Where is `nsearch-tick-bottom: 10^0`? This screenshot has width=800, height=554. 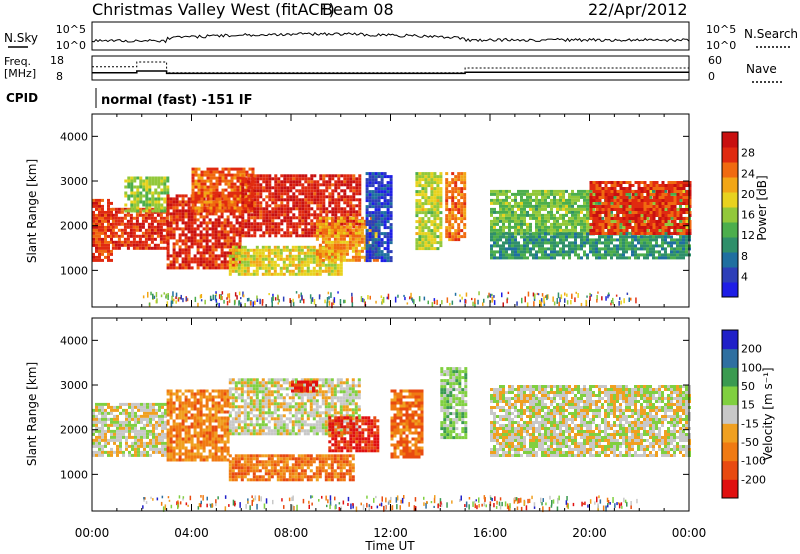 nsearch-tick-bottom: 10^0 is located at coordinates (721, 45).